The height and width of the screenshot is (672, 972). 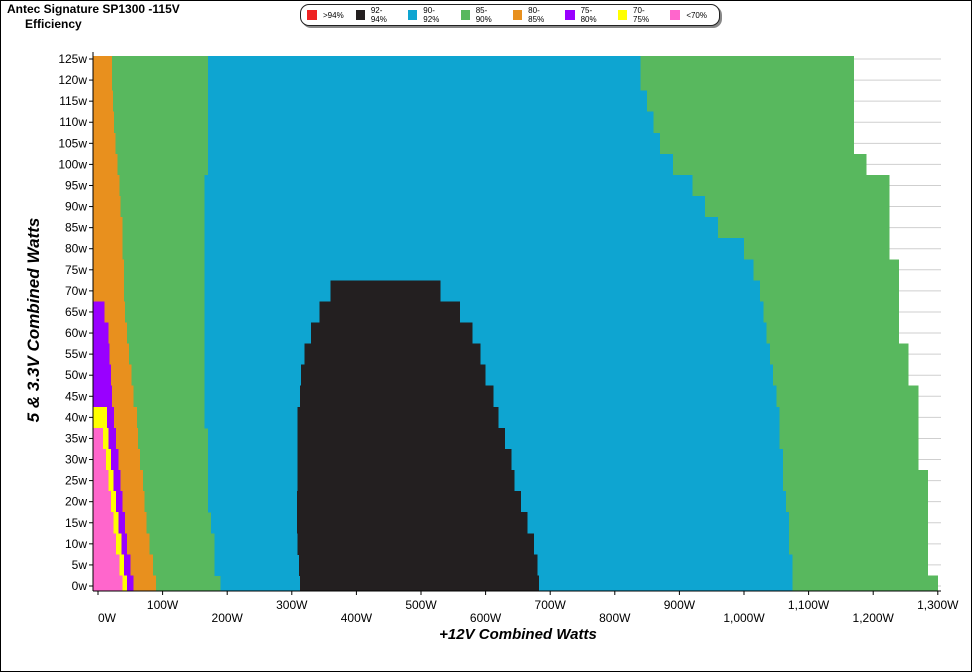 I want to click on legend-item: 90-92%, so click(x=428, y=15).